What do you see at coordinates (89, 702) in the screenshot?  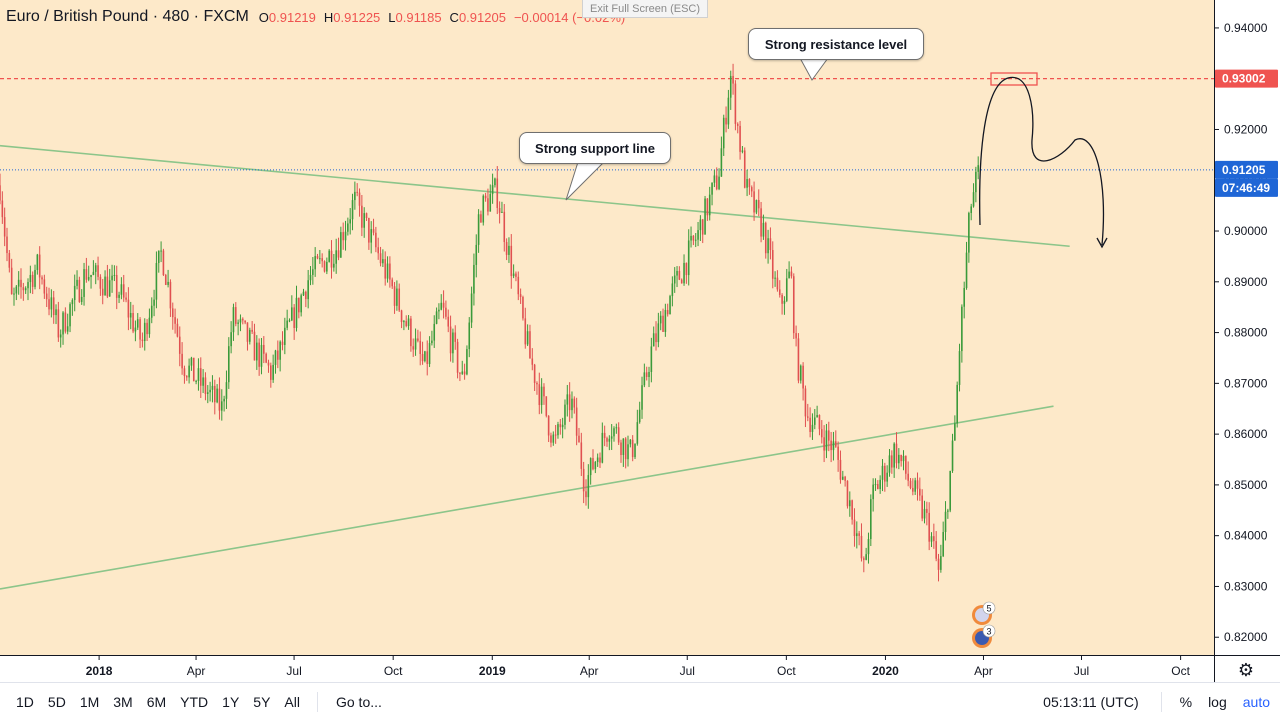 I see `range-button: 1M` at bounding box center [89, 702].